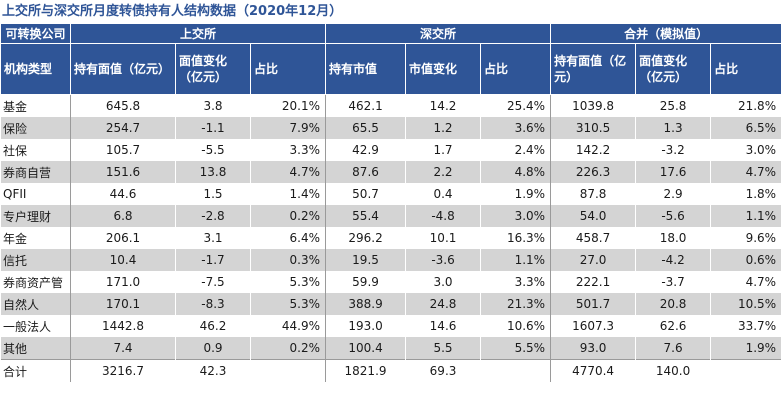 This screenshot has height=415, width=783. I want to click on table-cell: 1.7, so click(443, 150).